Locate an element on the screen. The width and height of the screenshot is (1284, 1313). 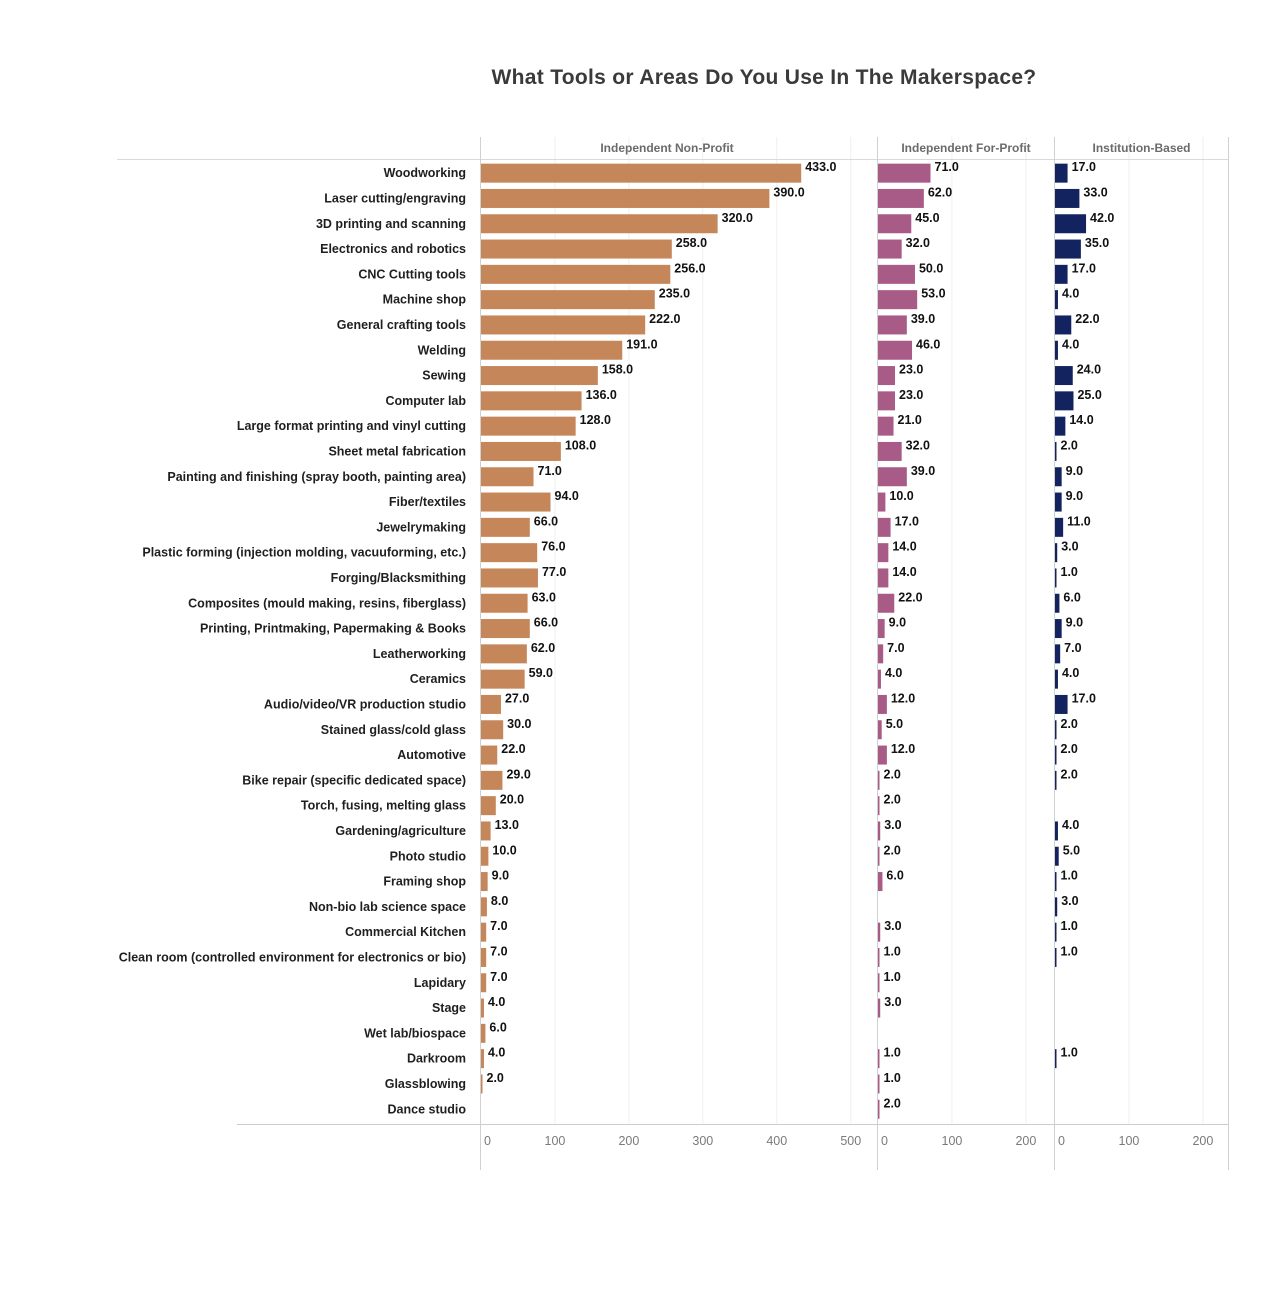
value-label: 42.0 is located at coordinates (1102, 218).